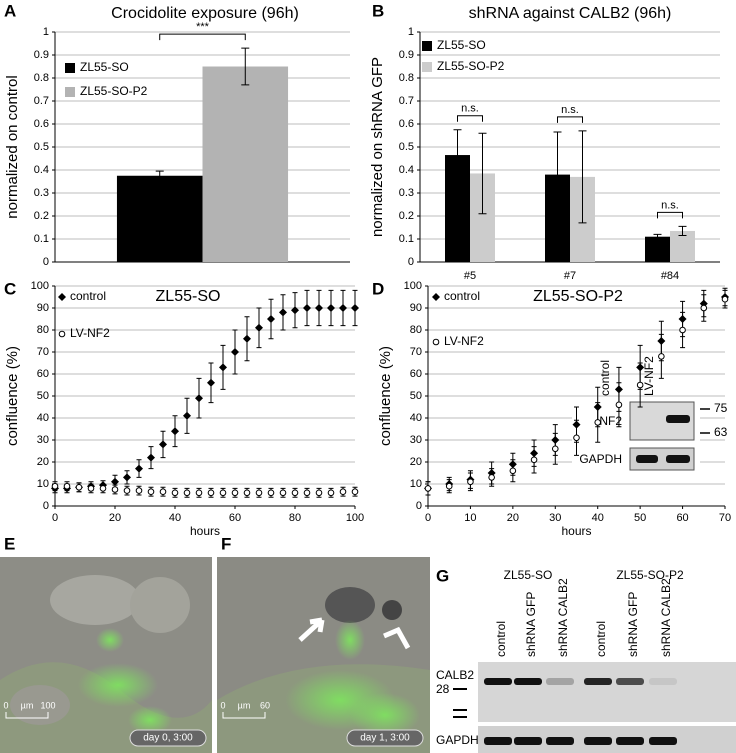 This screenshot has height=753, width=736. What do you see at coordinates (678, 459) in the screenshot?
I see `inset-band` at bounding box center [678, 459].